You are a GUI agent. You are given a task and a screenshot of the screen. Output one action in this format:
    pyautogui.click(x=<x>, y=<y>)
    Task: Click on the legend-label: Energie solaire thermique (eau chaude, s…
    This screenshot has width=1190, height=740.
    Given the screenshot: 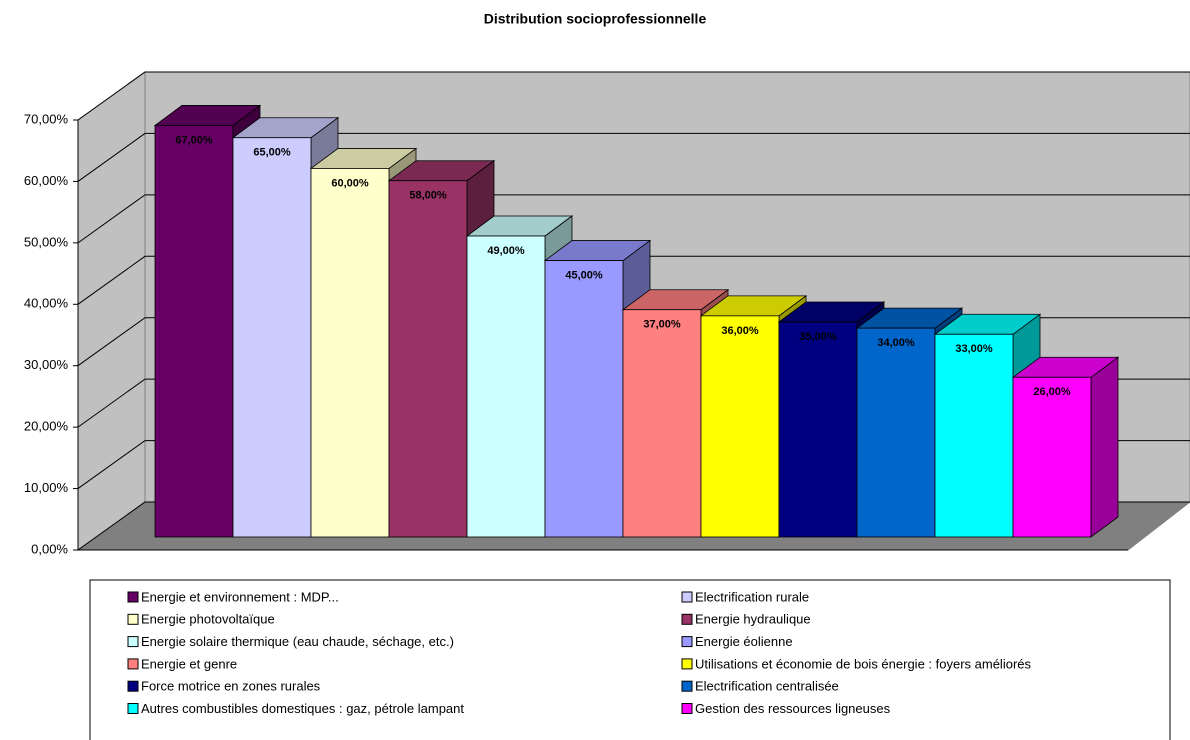 What is the action you would take?
    pyautogui.click(x=297, y=641)
    